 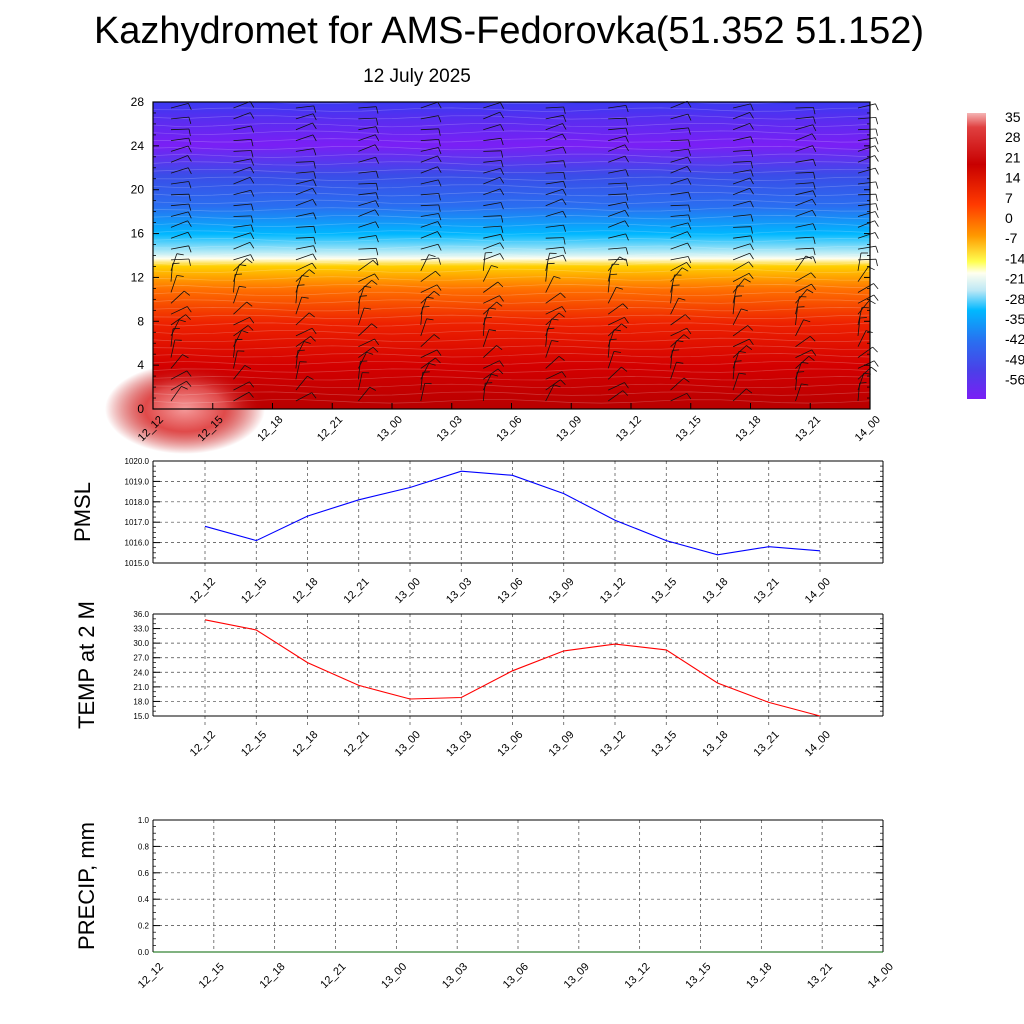 I want to click on colorbar-labels: 35 28 21 14 7 0 -7 -14 -21 -28 -35 -42 -49 -56, so click(x=1014, y=248).